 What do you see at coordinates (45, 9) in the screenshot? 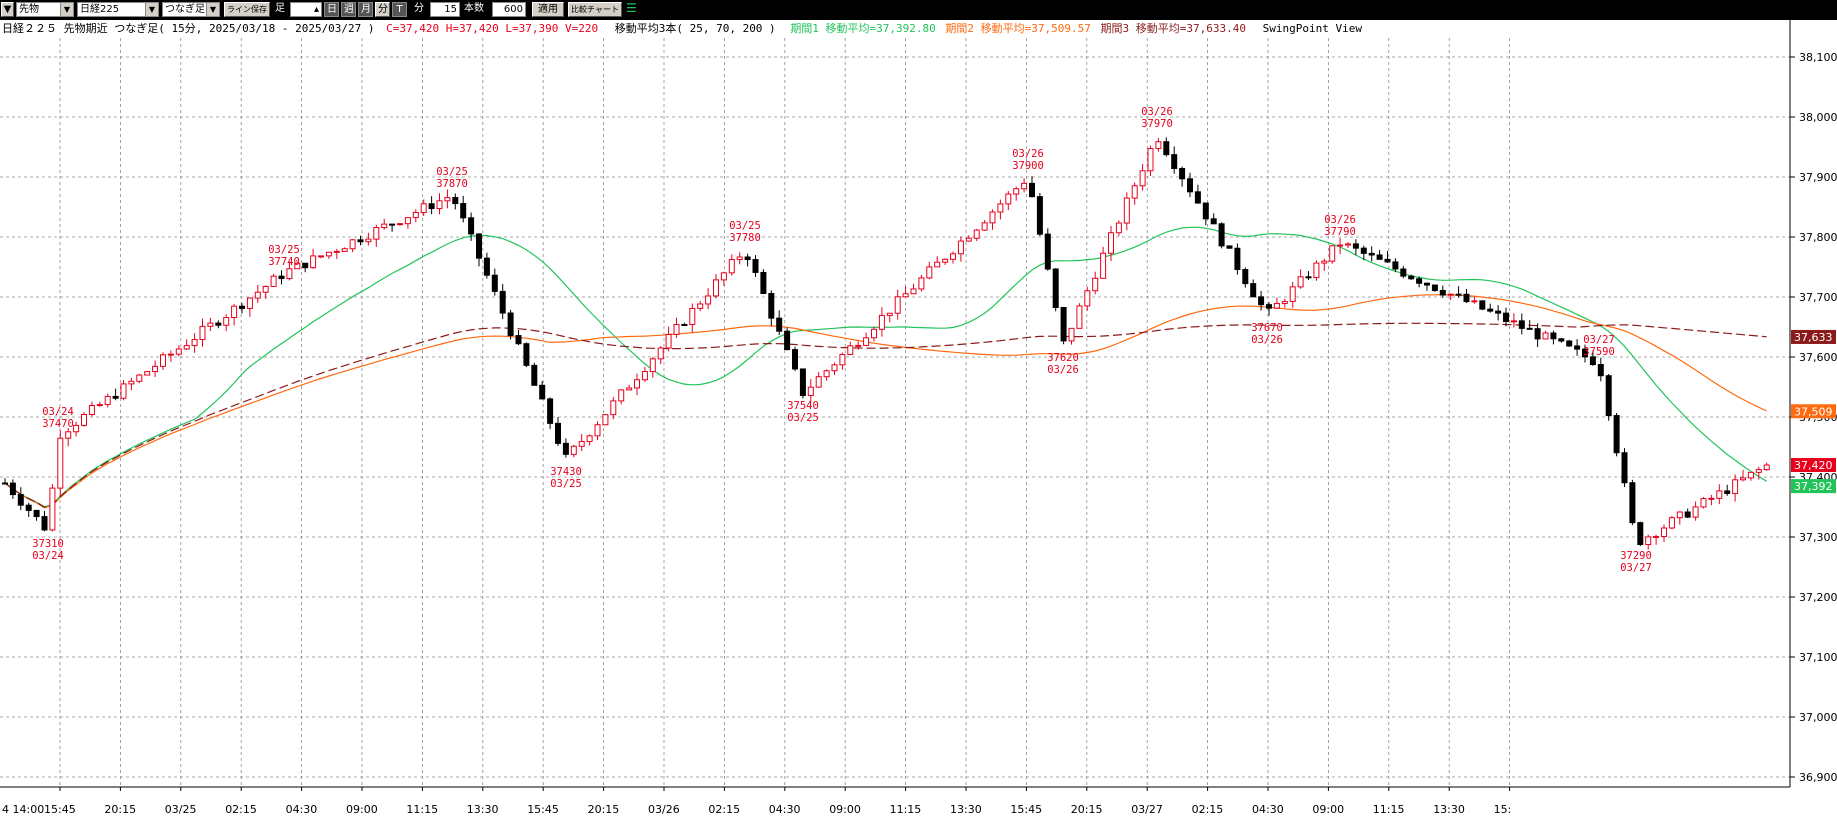
I see `category-select: 先物 ▼` at bounding box center [45, 9].